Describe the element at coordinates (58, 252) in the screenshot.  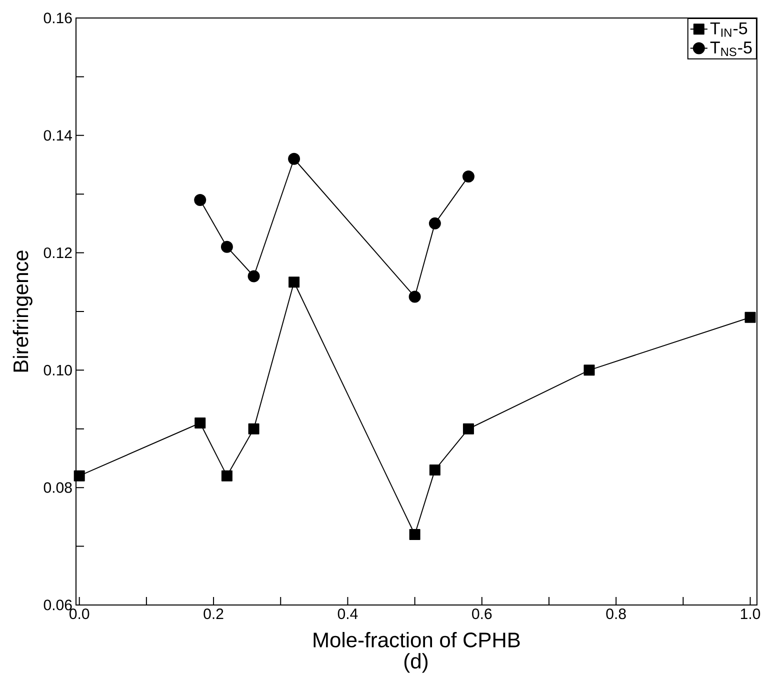
I see `y-tick-label: 0.12` at that location.